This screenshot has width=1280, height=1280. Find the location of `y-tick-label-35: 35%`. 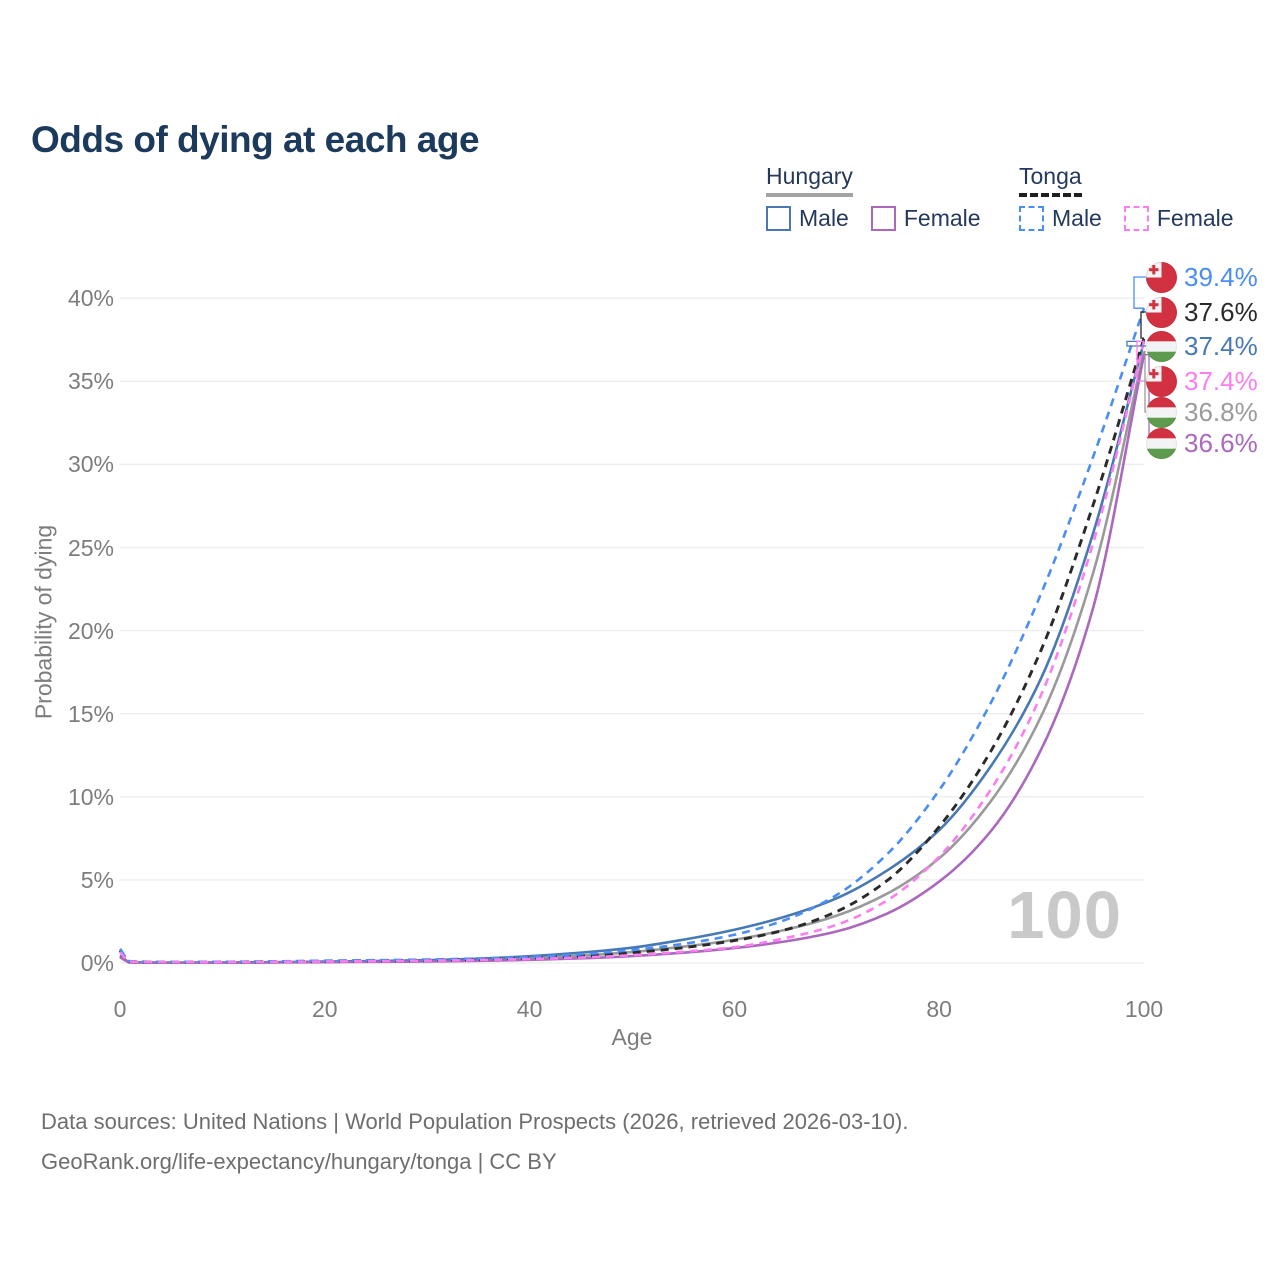

y-tick-label-35: 35% is located at coordinates (90, 381).